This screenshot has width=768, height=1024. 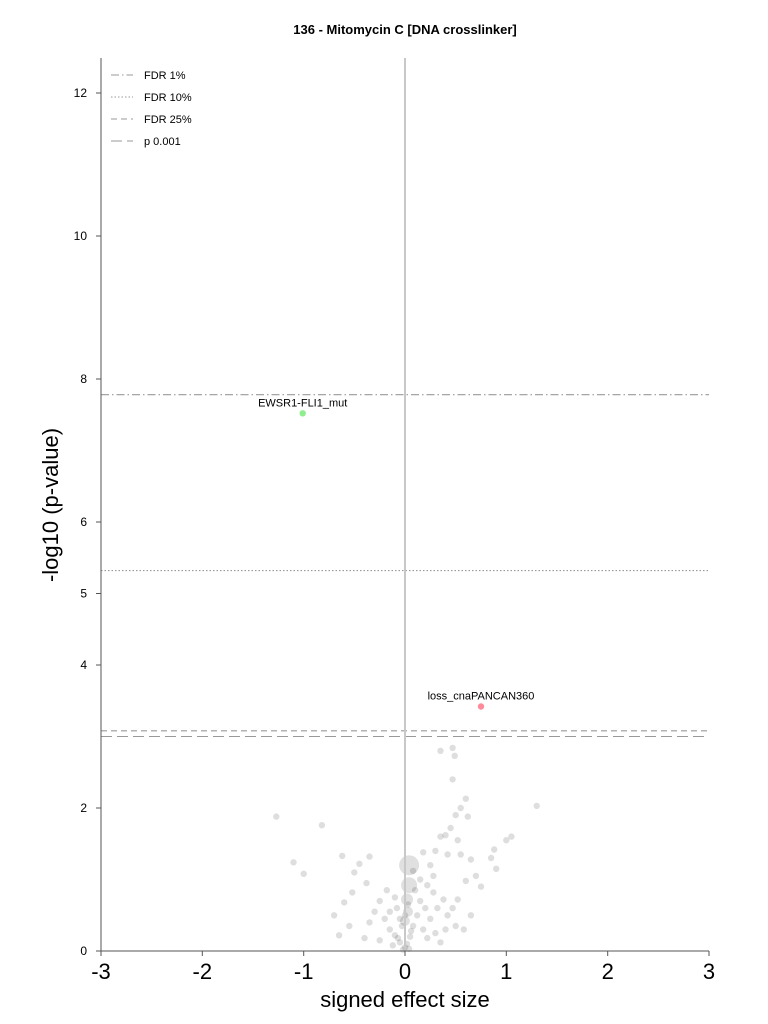 I want to click on legend-label: FDR 1%, so click(x=165, y=76).